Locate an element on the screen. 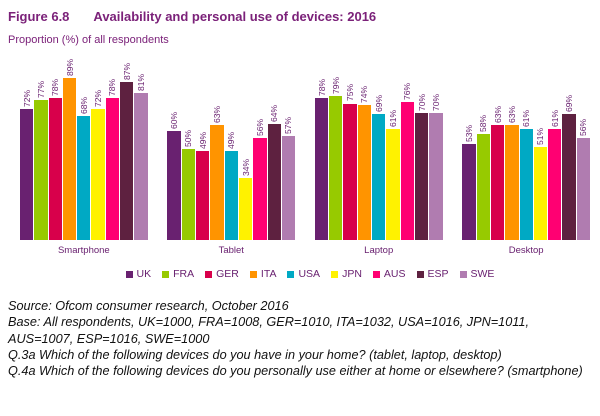  legend-label-usa: USA is located at coordinates (309, 274).